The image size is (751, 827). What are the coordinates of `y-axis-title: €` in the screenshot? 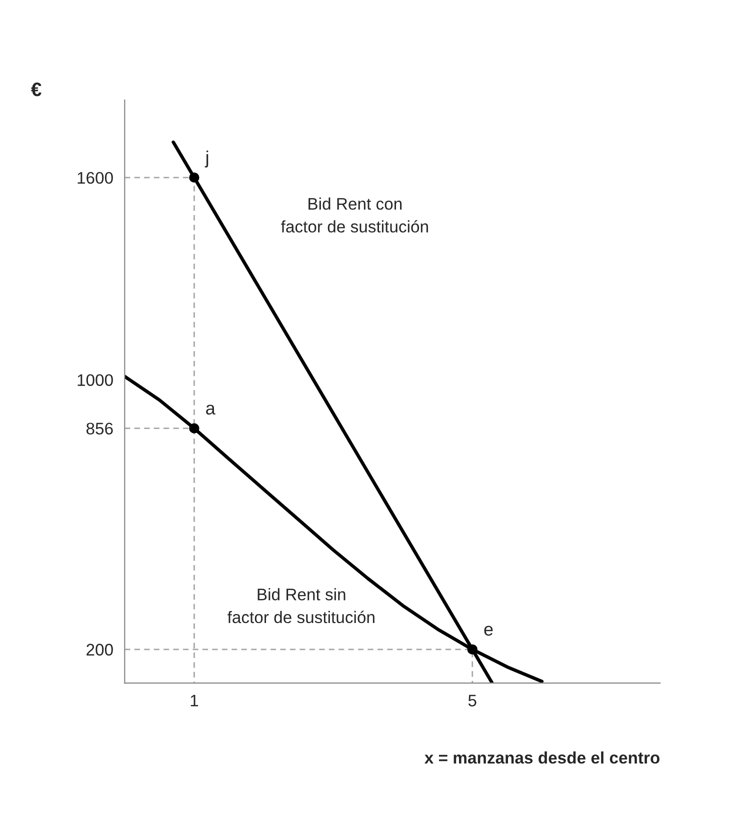 It's located at (36, 89).